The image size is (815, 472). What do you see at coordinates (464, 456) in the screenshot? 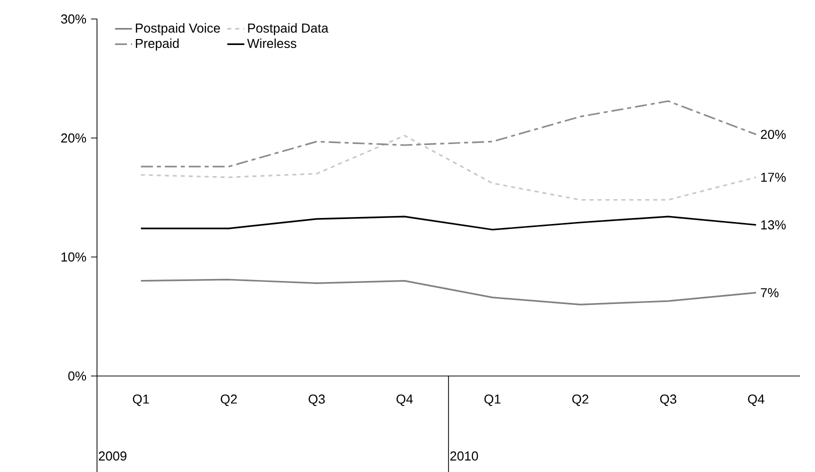
I see `text: 2010` at bounding box center [464, 456].